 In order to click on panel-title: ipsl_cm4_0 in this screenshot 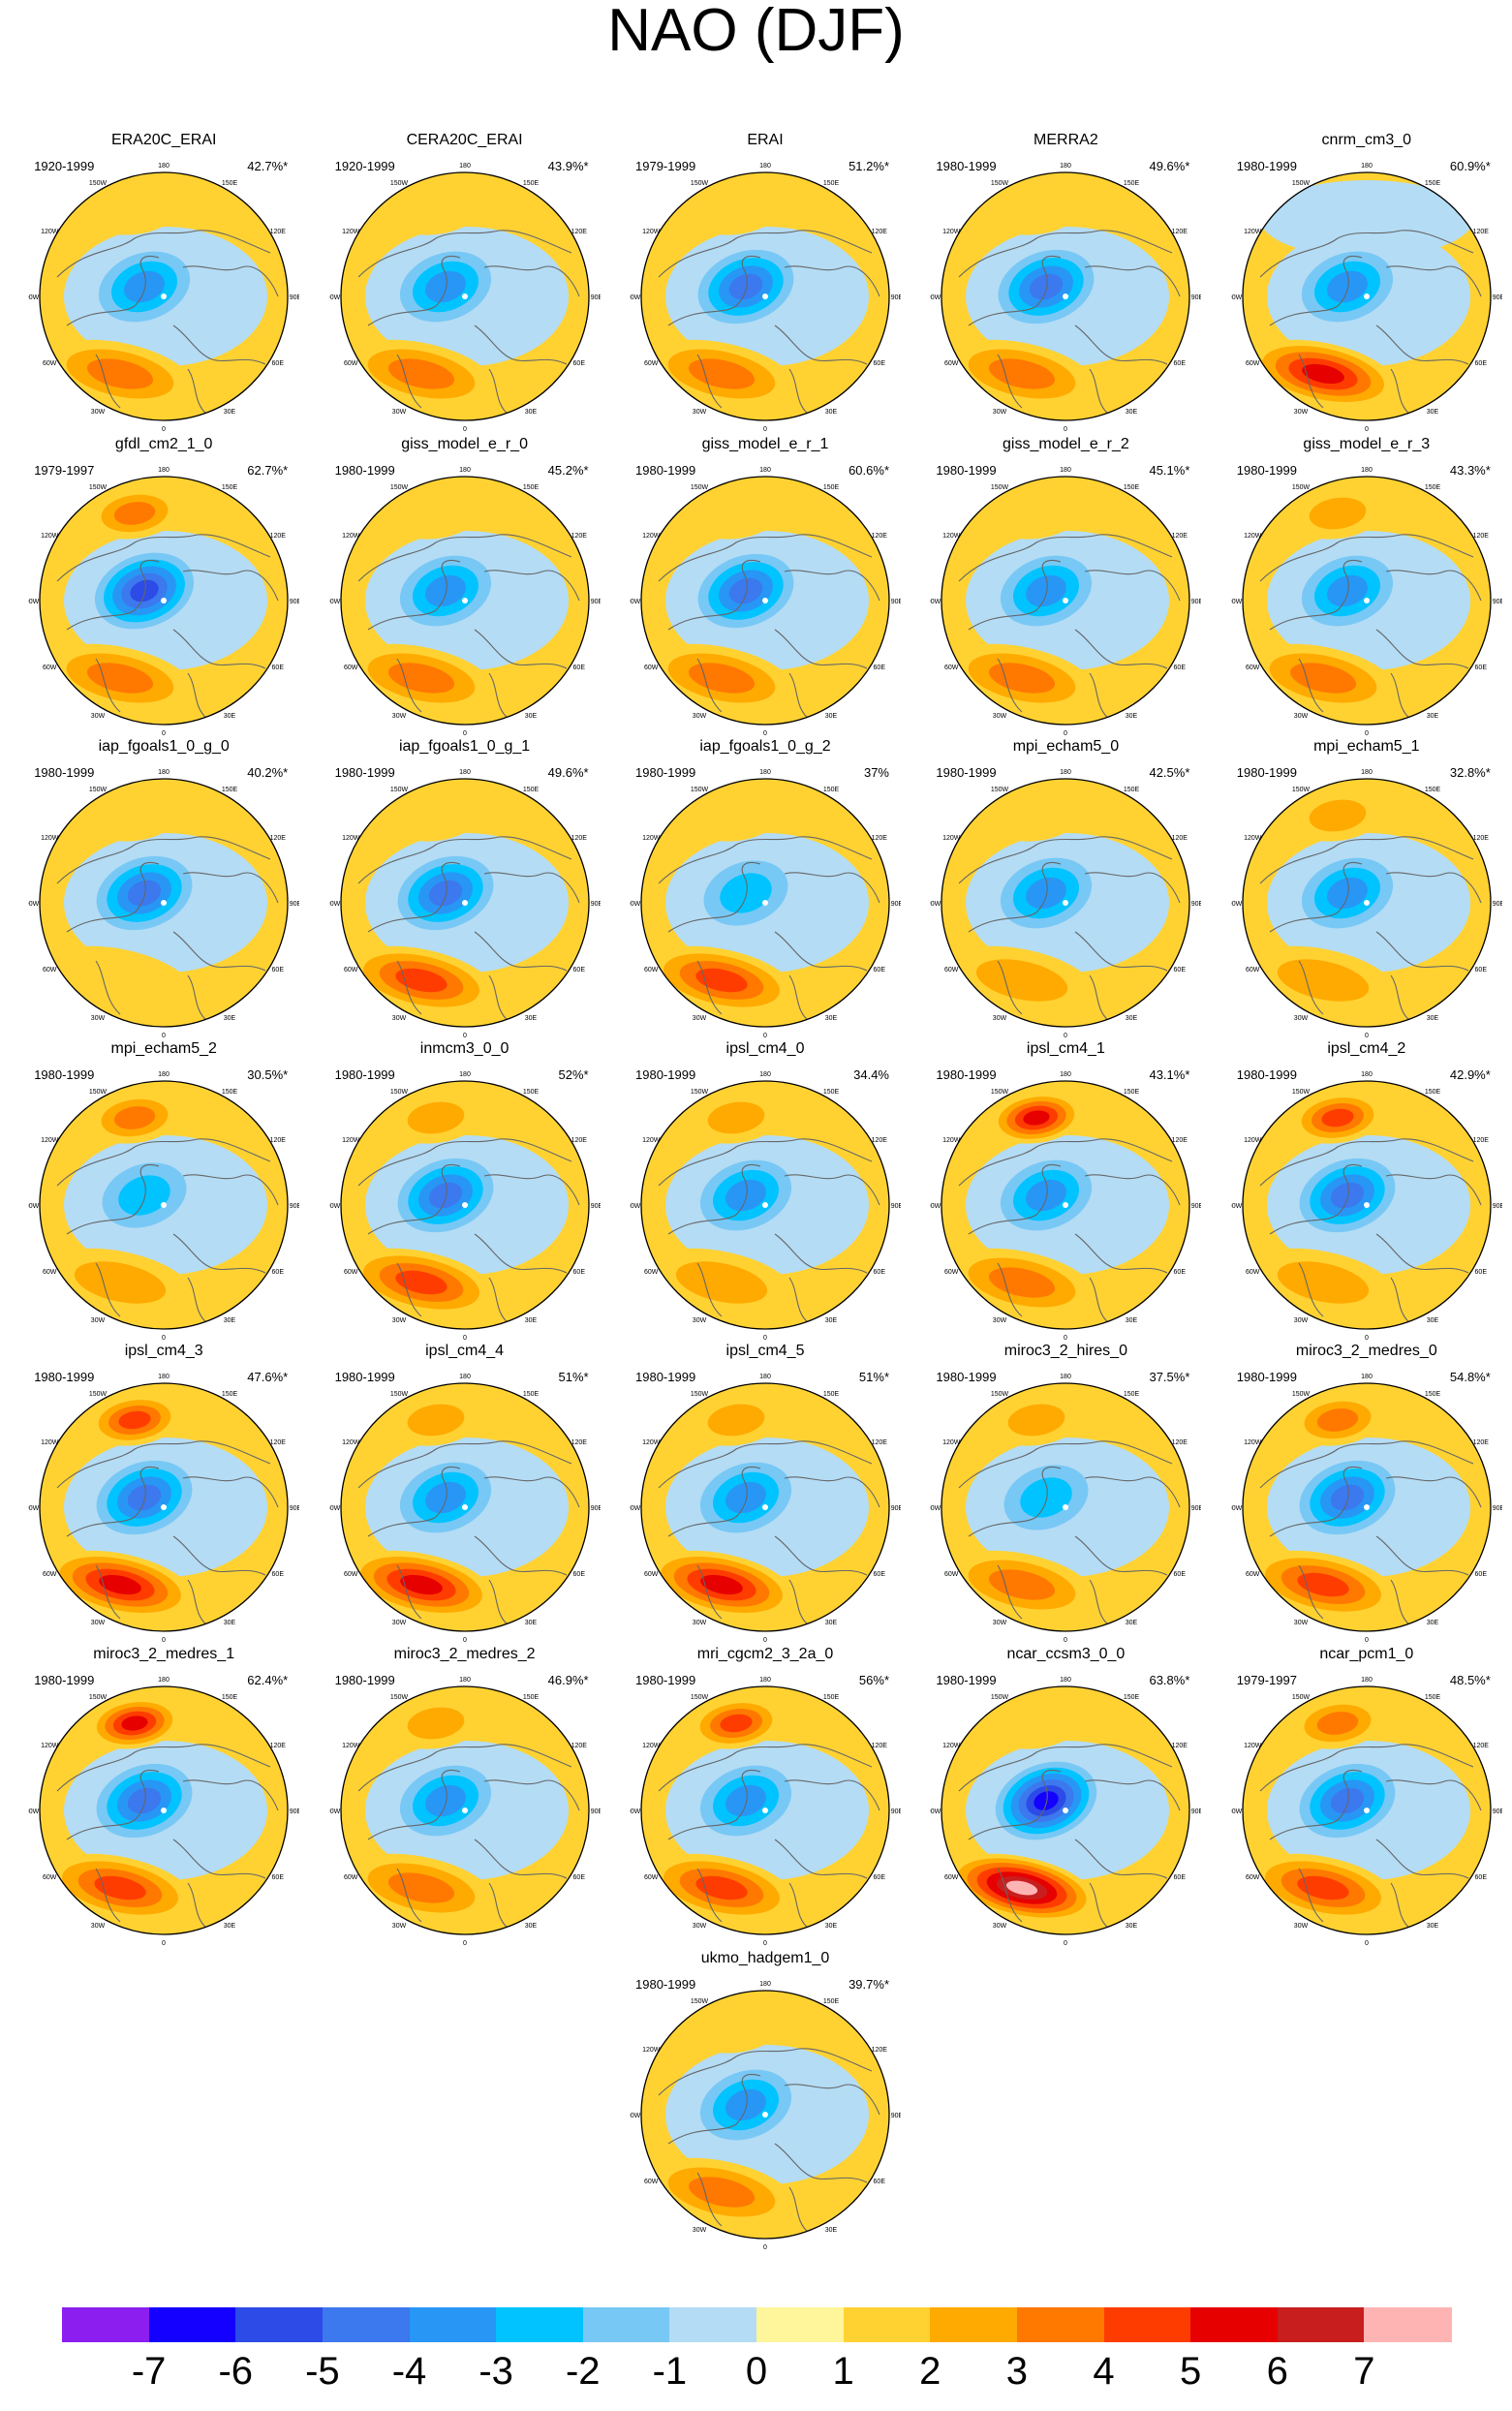, I will do `click(765, 1048)`.